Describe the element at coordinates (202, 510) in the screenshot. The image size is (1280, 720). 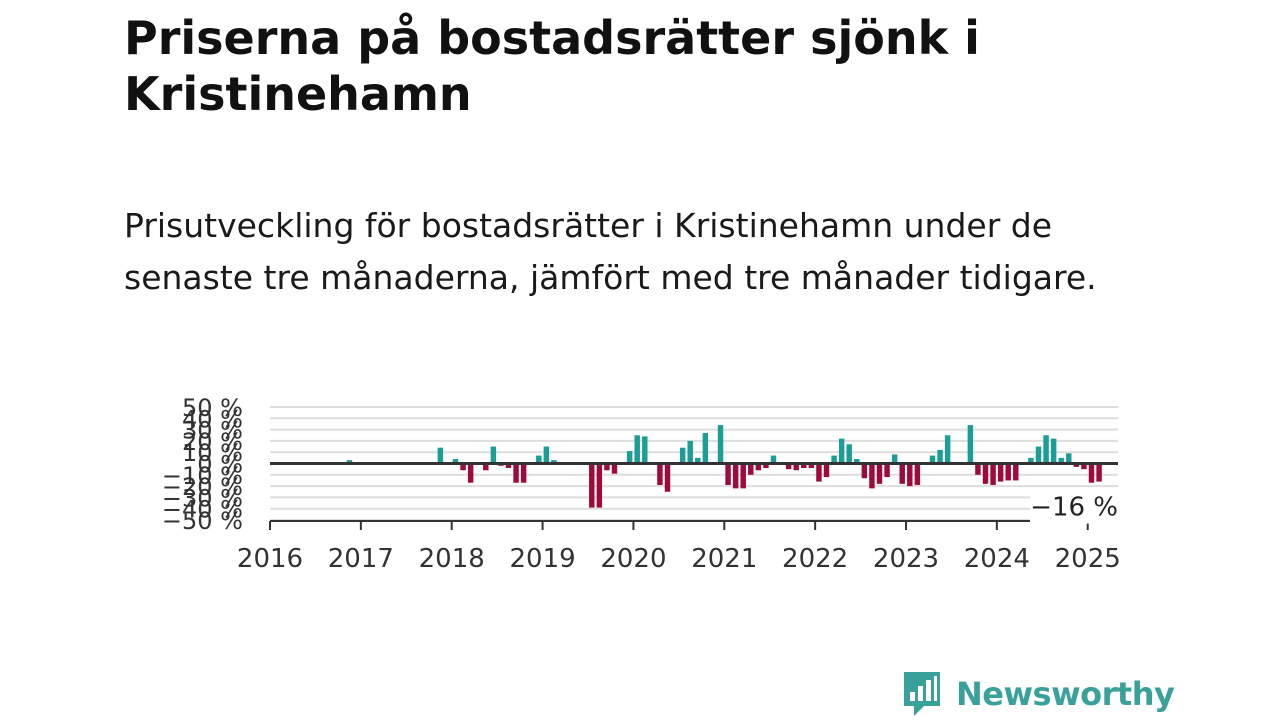
I see `y-tick-label: −40 %` at that location.